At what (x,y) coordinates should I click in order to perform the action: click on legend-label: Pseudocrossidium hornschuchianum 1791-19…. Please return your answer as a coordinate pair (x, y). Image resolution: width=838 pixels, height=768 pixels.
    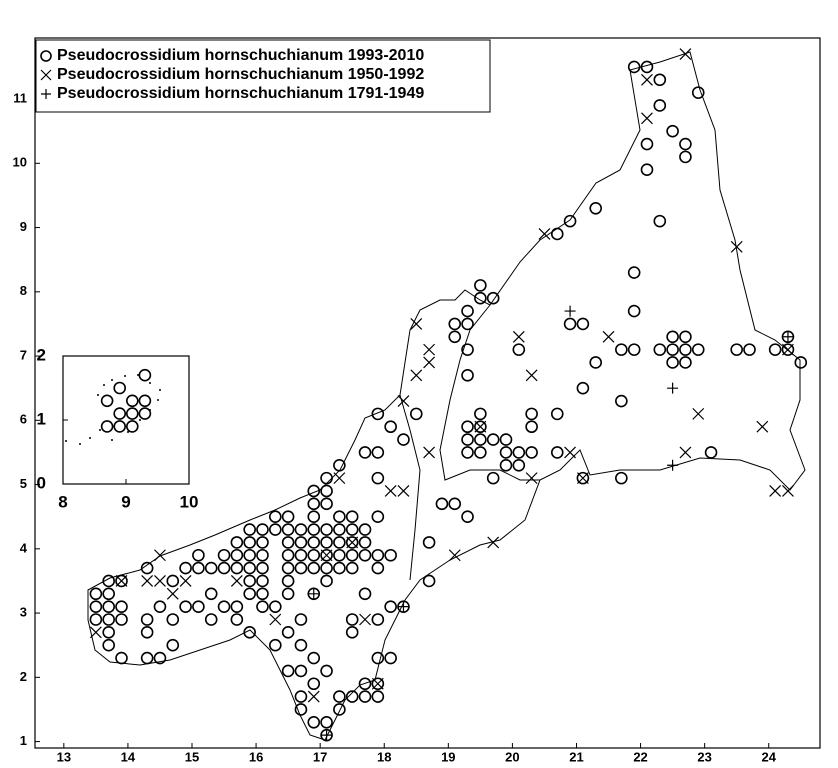
    Looking at the image, I should click on (240, 93).